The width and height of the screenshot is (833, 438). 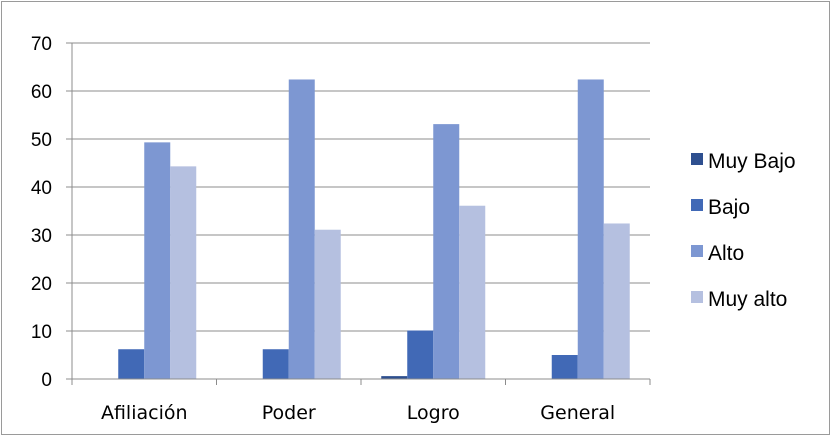 I want to click on y-tick-label: 30, so click(x=41, y=236).